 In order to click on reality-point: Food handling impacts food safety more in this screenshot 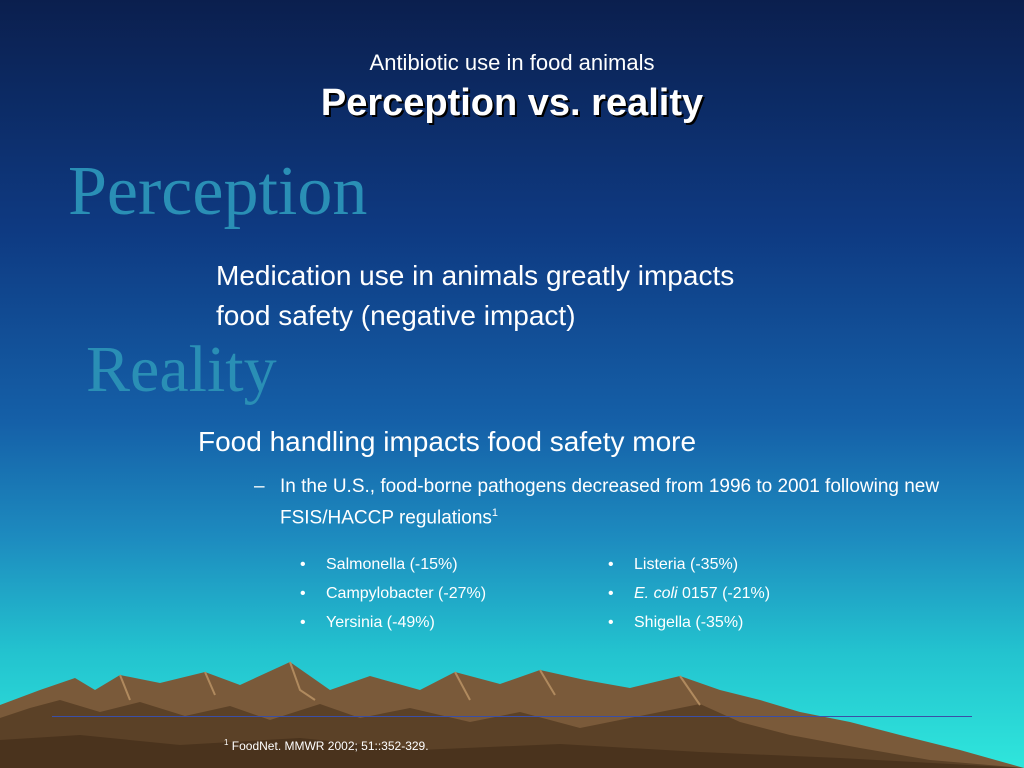, I will do `click(447, 441)`.